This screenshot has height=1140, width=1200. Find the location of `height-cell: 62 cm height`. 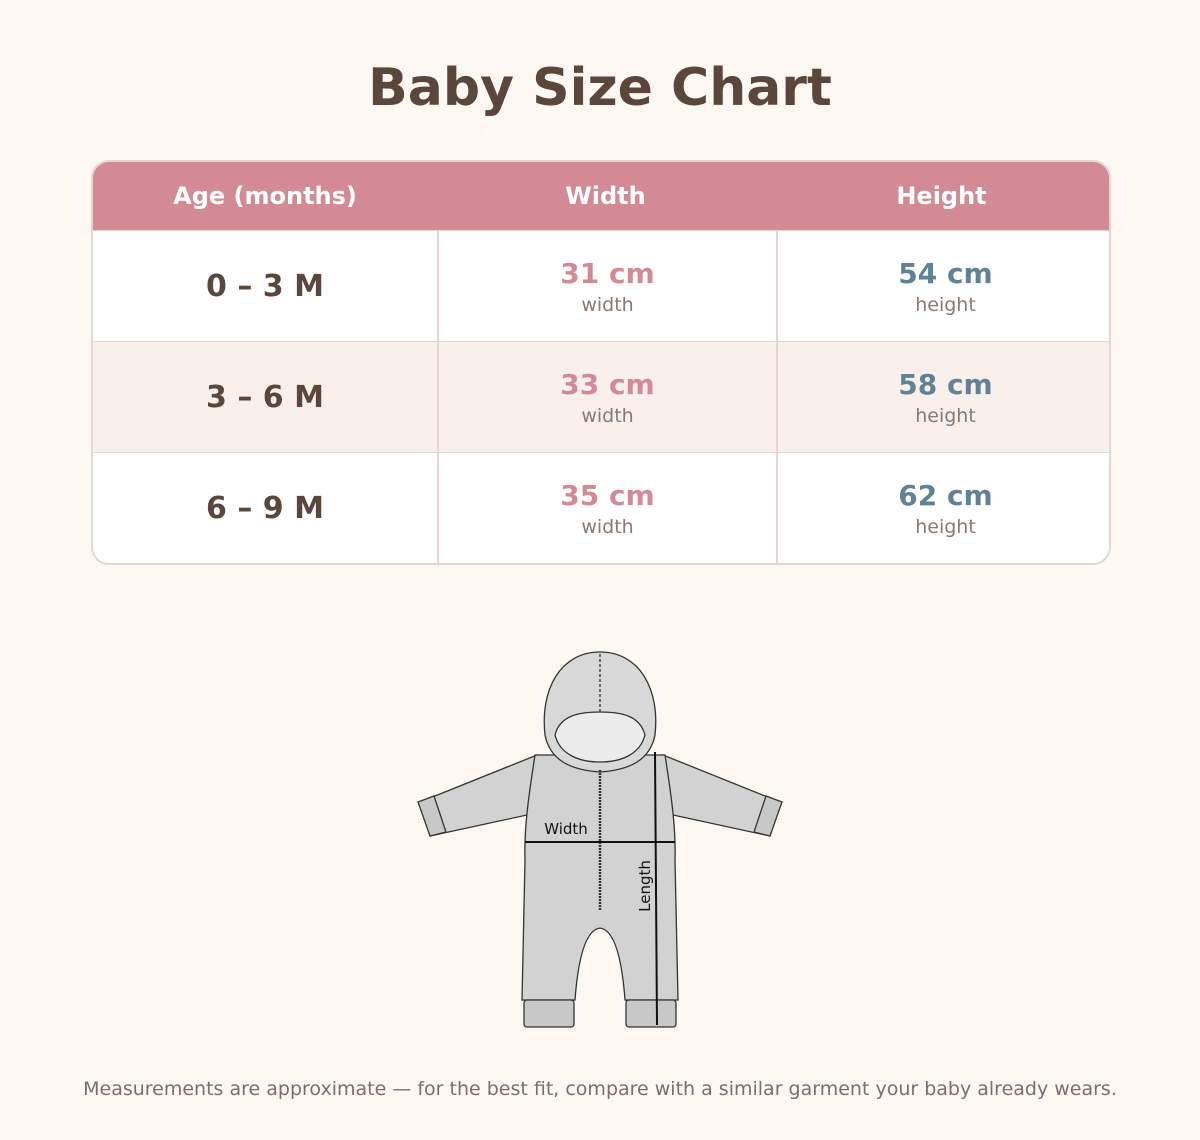

height-cell: 62 cm height is located at coordinates (942, 508).